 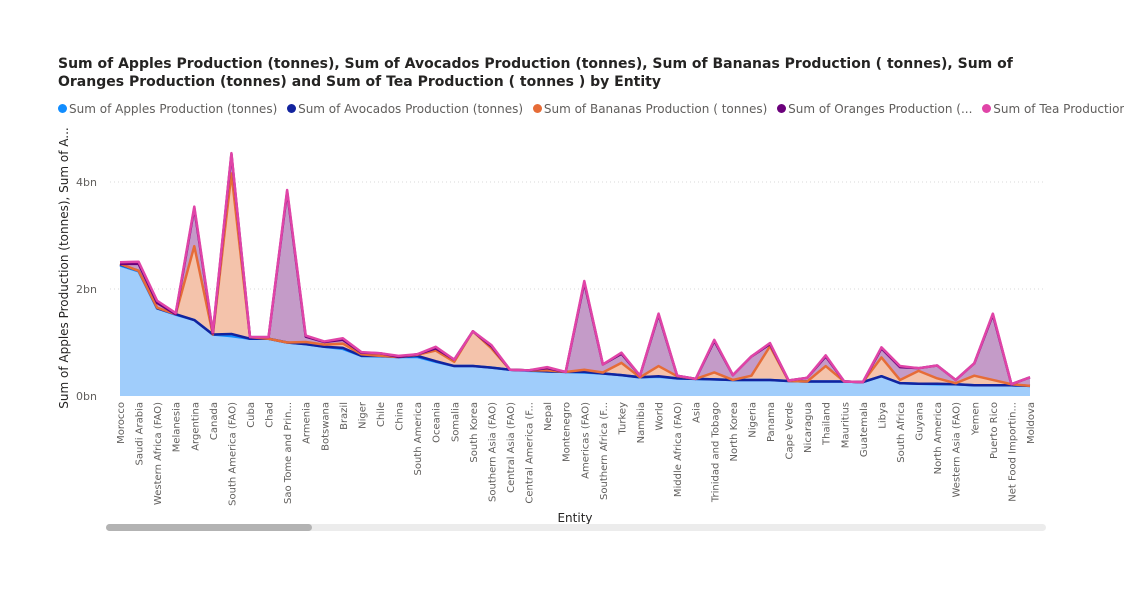 What do you see at coordinates (140, 433) in the screenshot?
I see `x-tick-label: Saudi Arabia` at bounding box center [140, 433].